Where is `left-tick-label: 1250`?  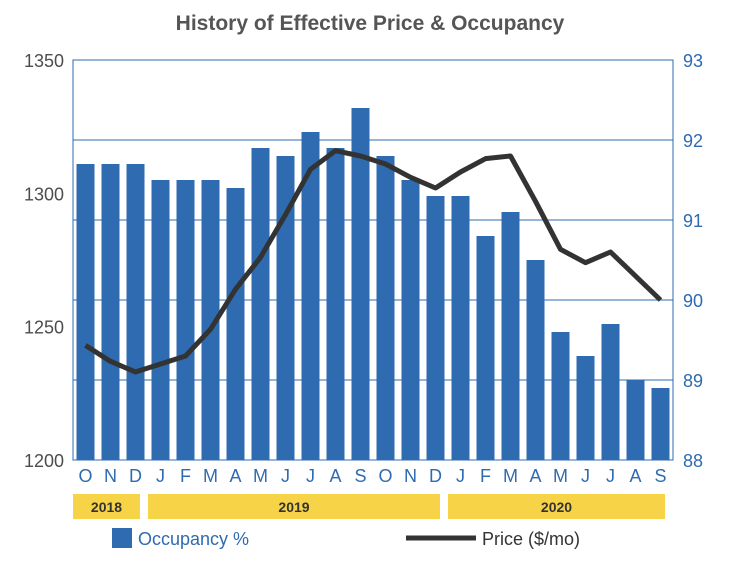
left-tick-label: 1250 is located at coordinates (44, 328).